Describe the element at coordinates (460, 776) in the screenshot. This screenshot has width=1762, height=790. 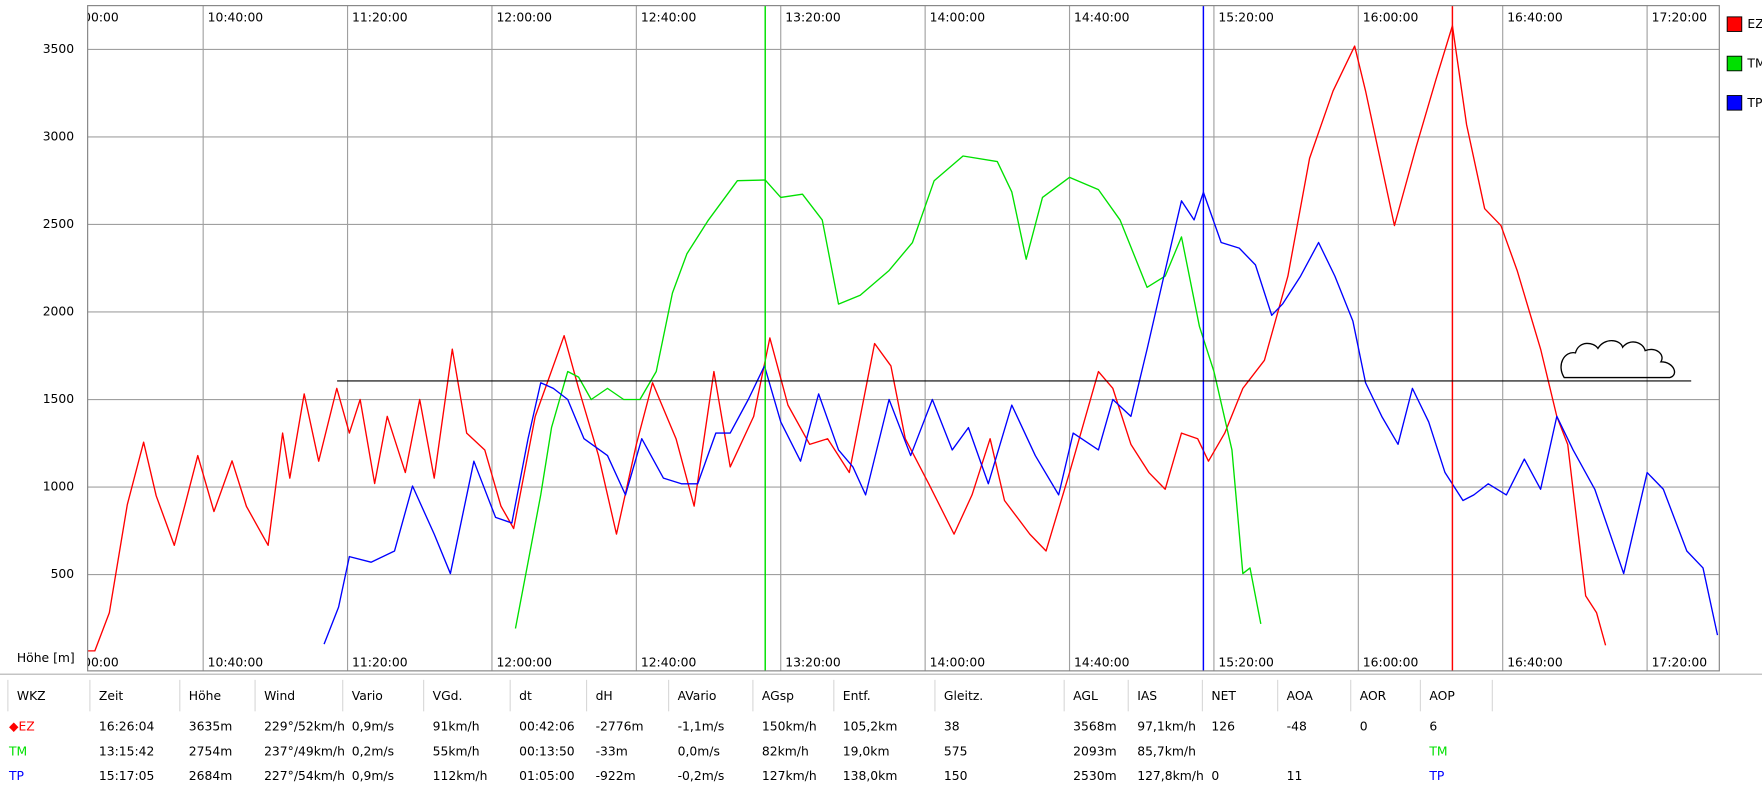
I see `table-cell: 112km/h` at that location.